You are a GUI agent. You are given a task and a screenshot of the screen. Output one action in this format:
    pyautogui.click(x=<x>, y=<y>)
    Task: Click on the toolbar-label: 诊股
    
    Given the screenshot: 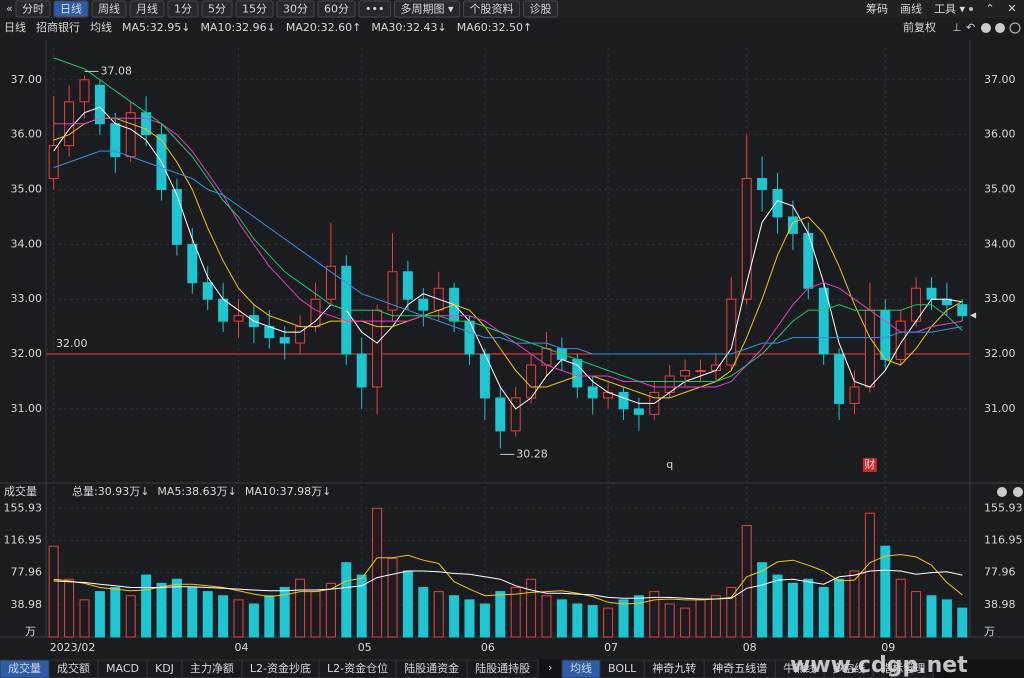 What is the action you would take?
    pyautogui.click(x=541, y=9)
    